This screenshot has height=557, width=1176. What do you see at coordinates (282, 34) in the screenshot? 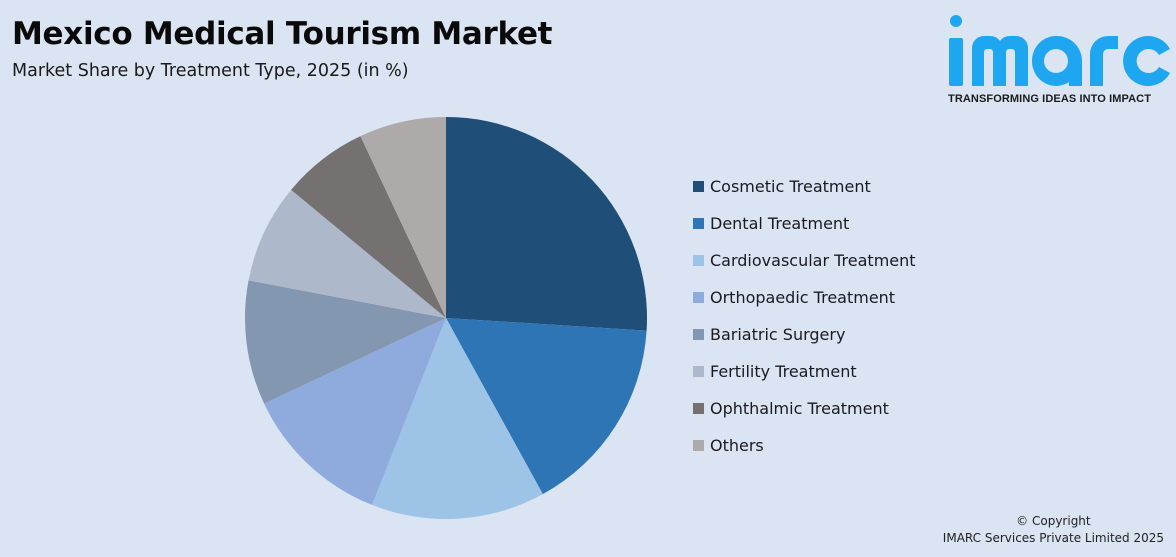
I see `chart-title: Mexico Medical Tourism Market` at bounding box center [282, 34].